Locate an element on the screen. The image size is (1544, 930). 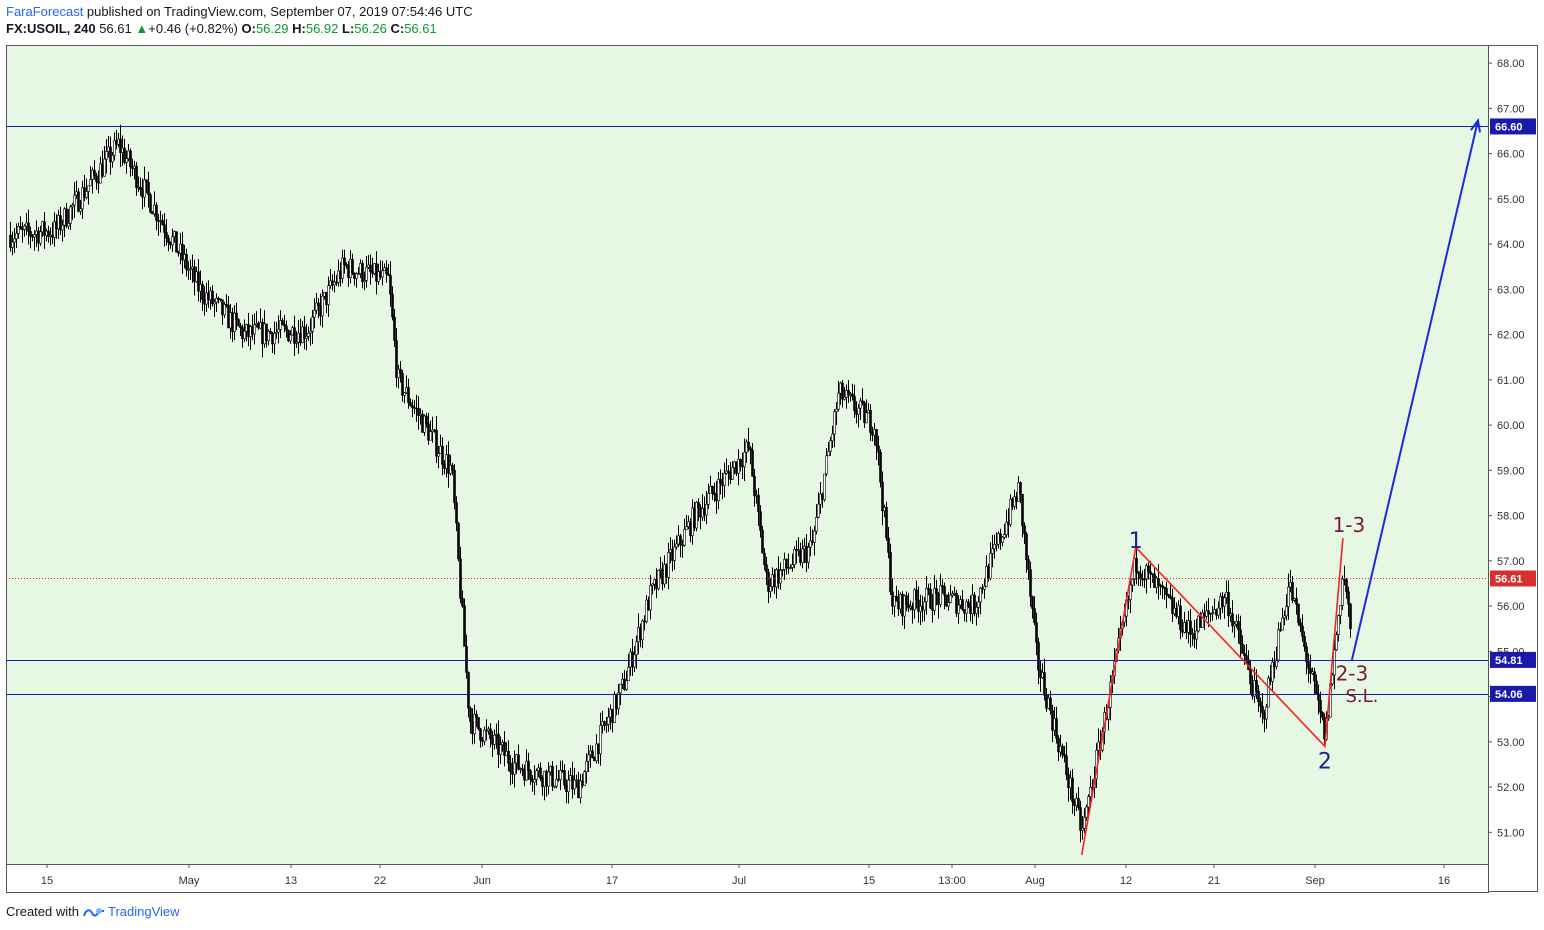
y-tick-label-12: 63.00 is located at coordinates (1511, 290).